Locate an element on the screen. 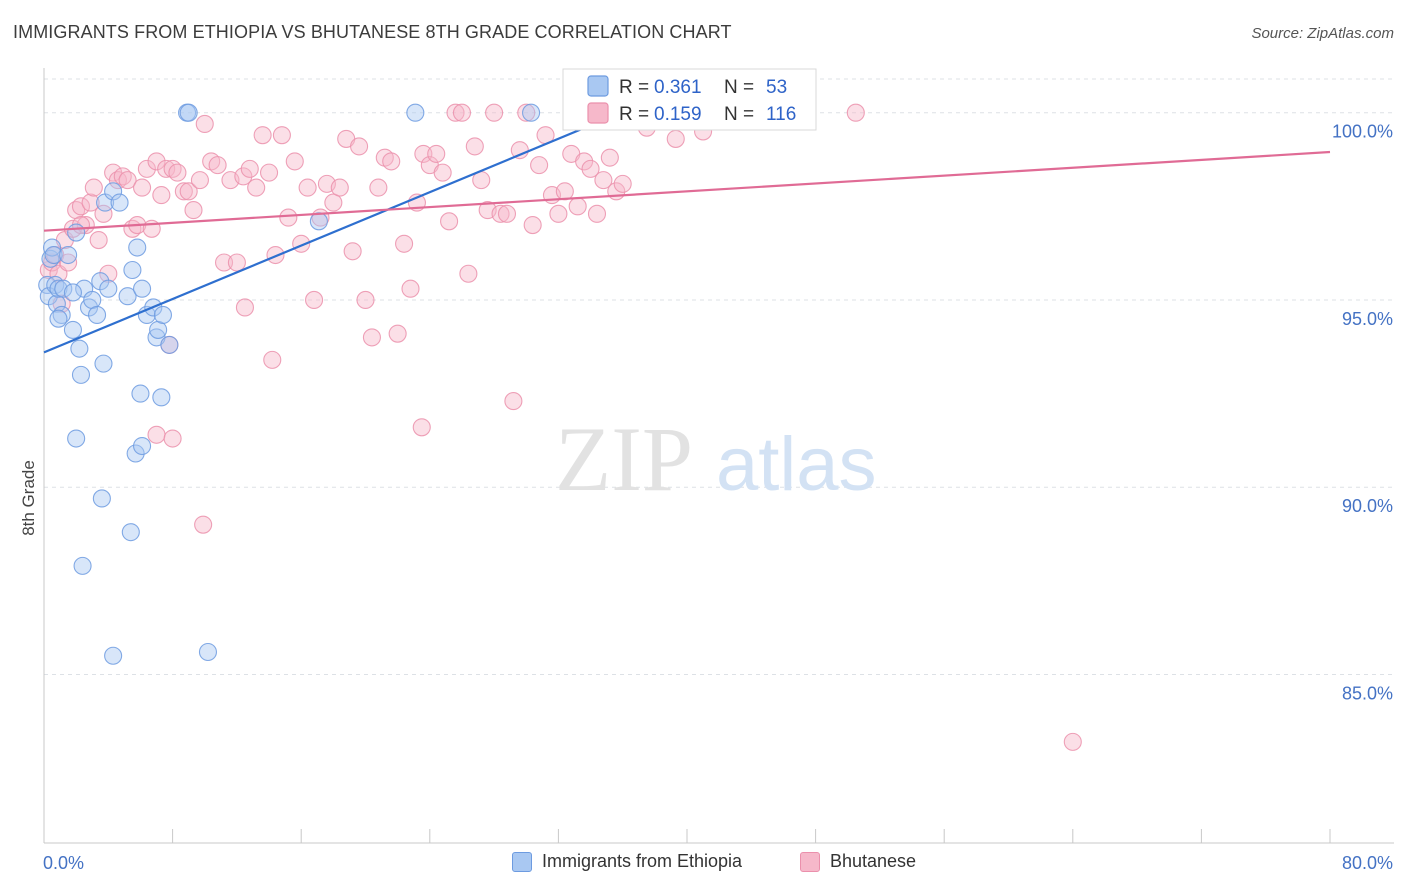 The height and width of the screenshot is (892, 1406). legend-r-value-1: 0.361 is located at coordinates (678, 87).